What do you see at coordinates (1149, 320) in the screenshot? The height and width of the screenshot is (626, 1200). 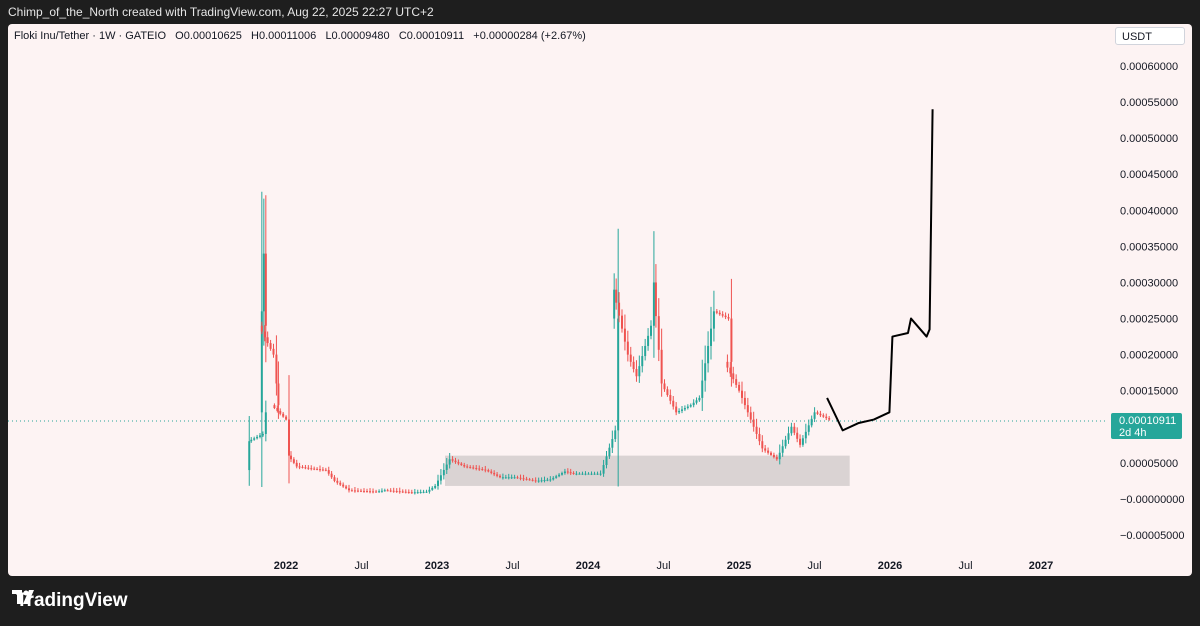 I see `y-tick-label: 0.00025000` at bounding box center [1149, 320].